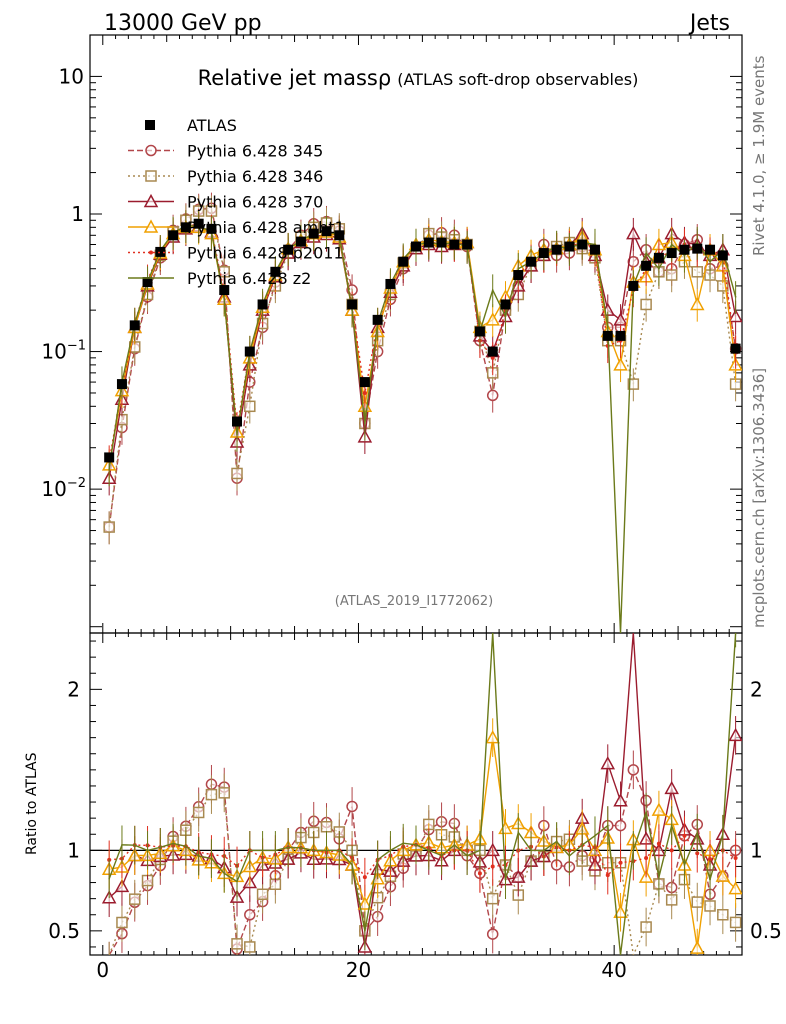  I want to click on y-tick-label: 10−2, so click(63, 488).